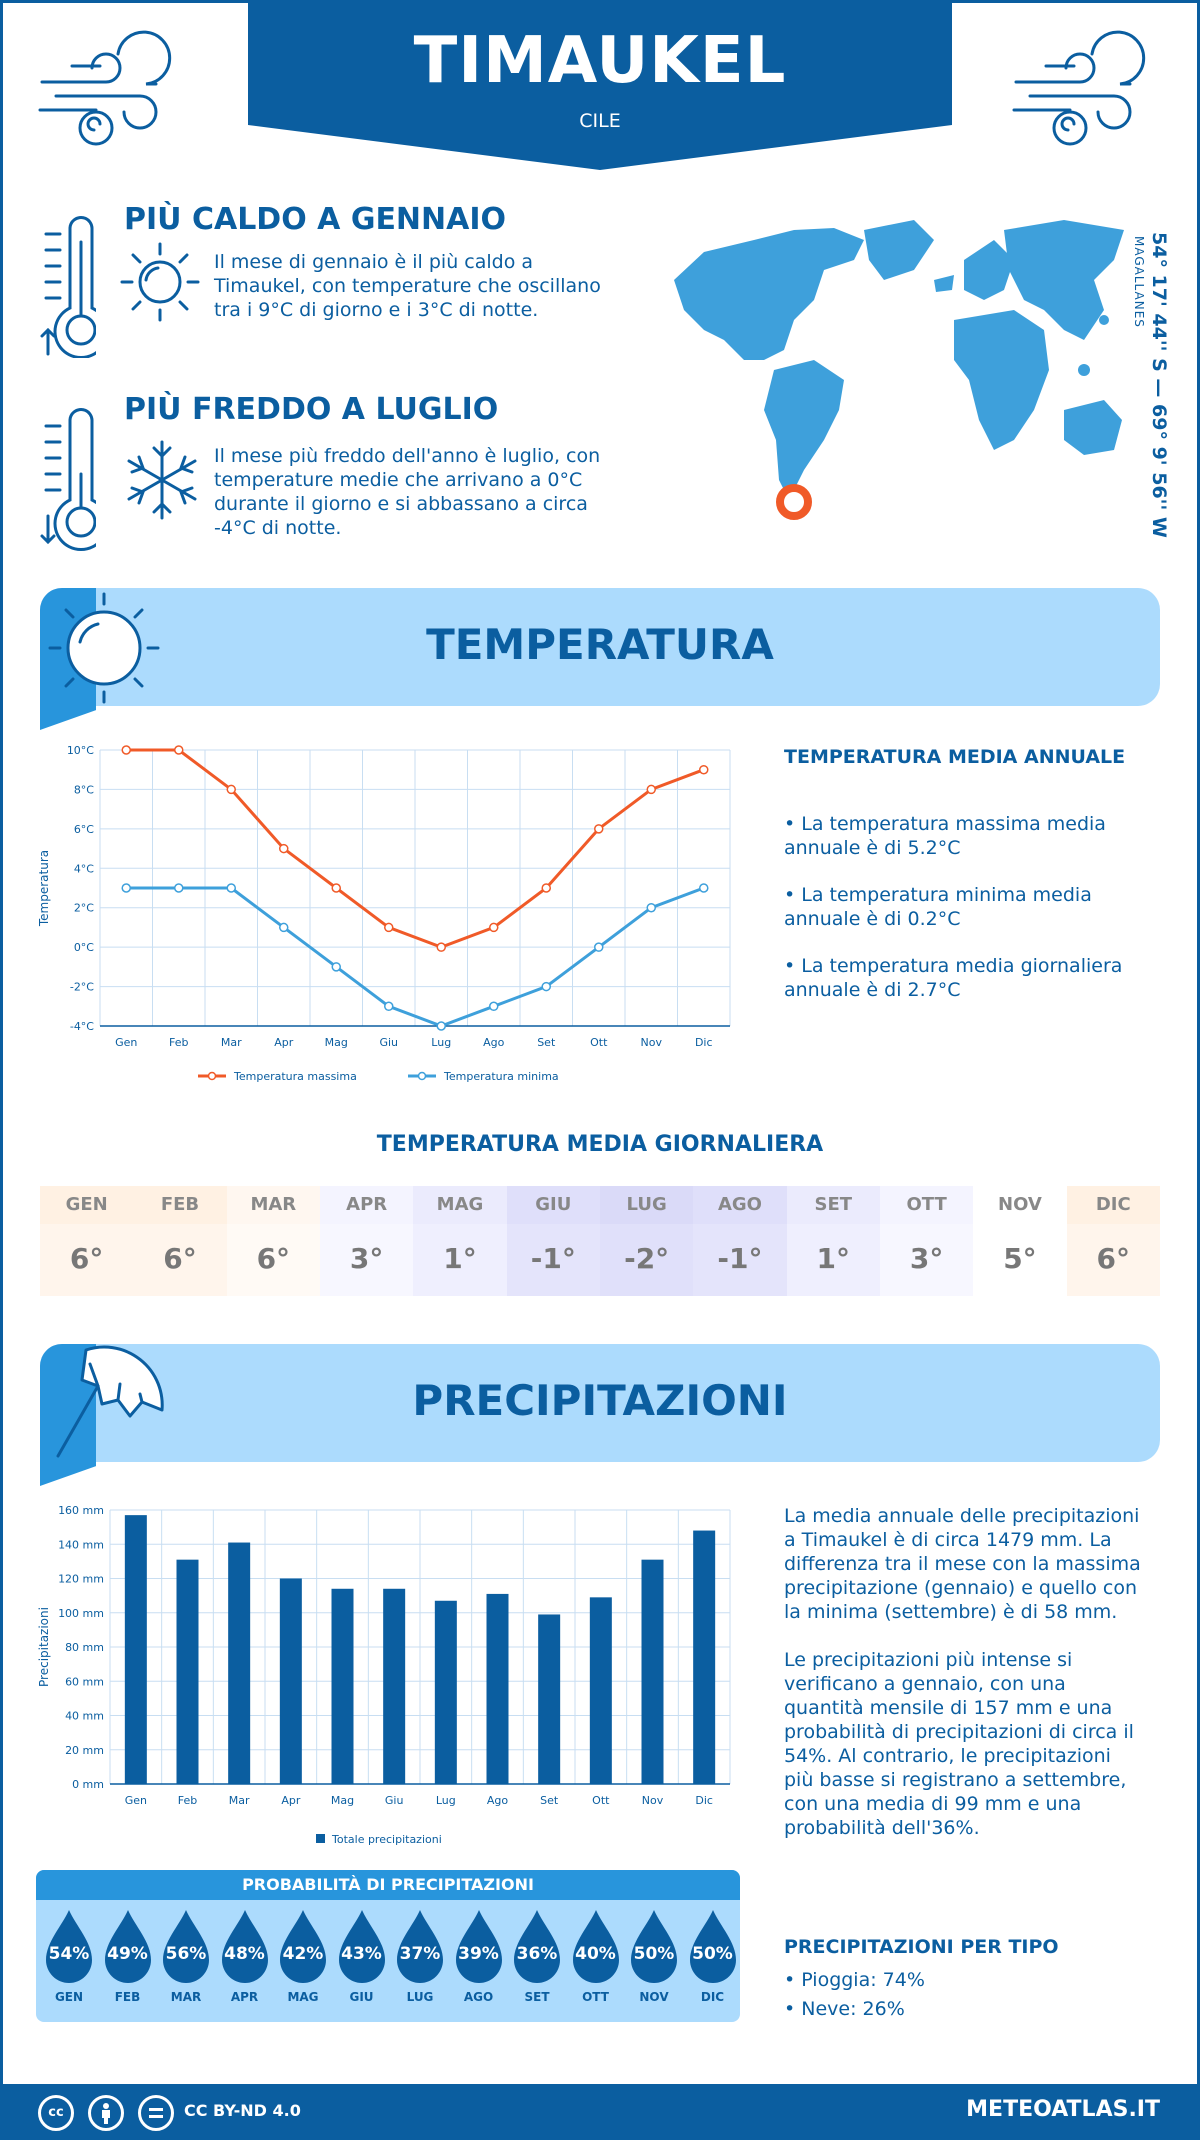 The width and height of the screenshot is (1200, 2140). What do you see at coordinates (537, 1956) in the screenshot?
I see `probability-drop: 36% SET` at bounding box center [537, 1956].